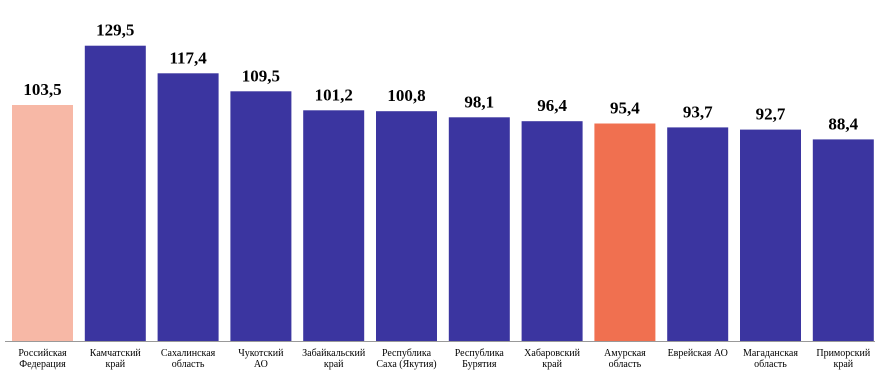  What do you see at coordinates (42, 359) in the screenshot?
I see `category-label-1: Российская Федерация` at bounding box center [42, 359].